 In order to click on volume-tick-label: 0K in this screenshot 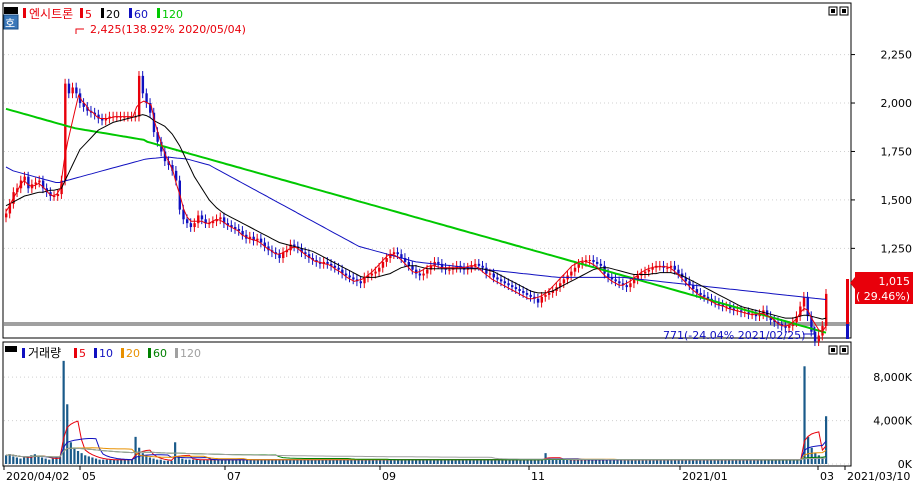, I will do `click(905, 464)`.